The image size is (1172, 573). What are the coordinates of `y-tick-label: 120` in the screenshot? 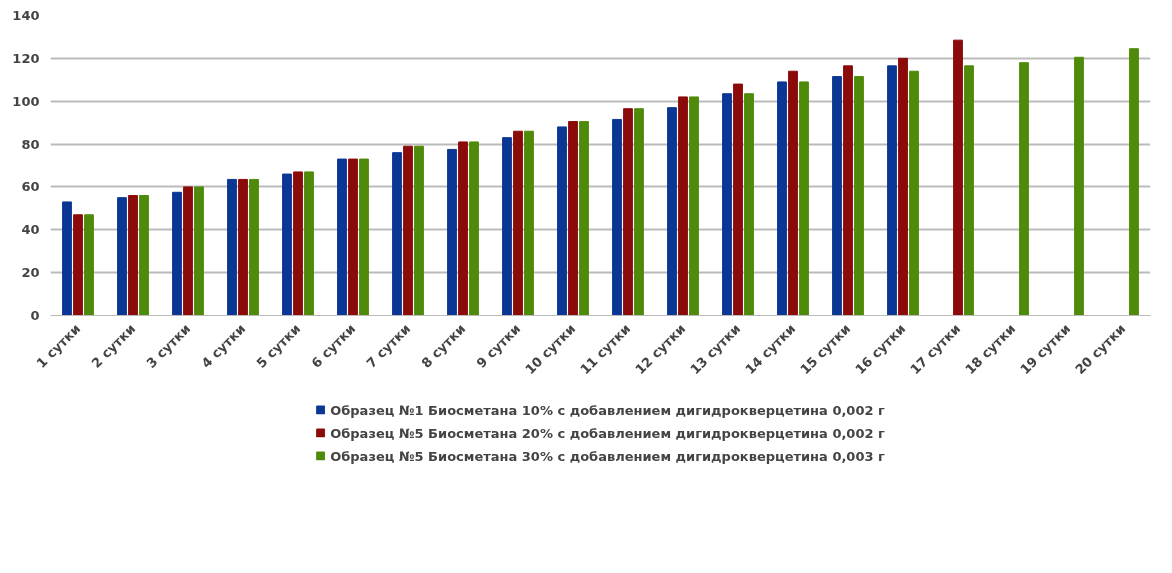 It's located at (26, 58).